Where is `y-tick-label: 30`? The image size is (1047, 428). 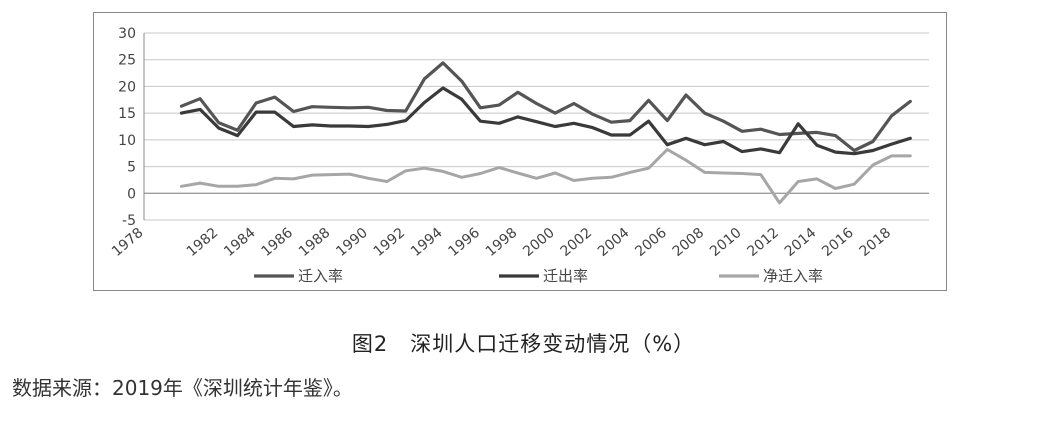
y-tick-label: 30 is located at coordinates (127, 34).